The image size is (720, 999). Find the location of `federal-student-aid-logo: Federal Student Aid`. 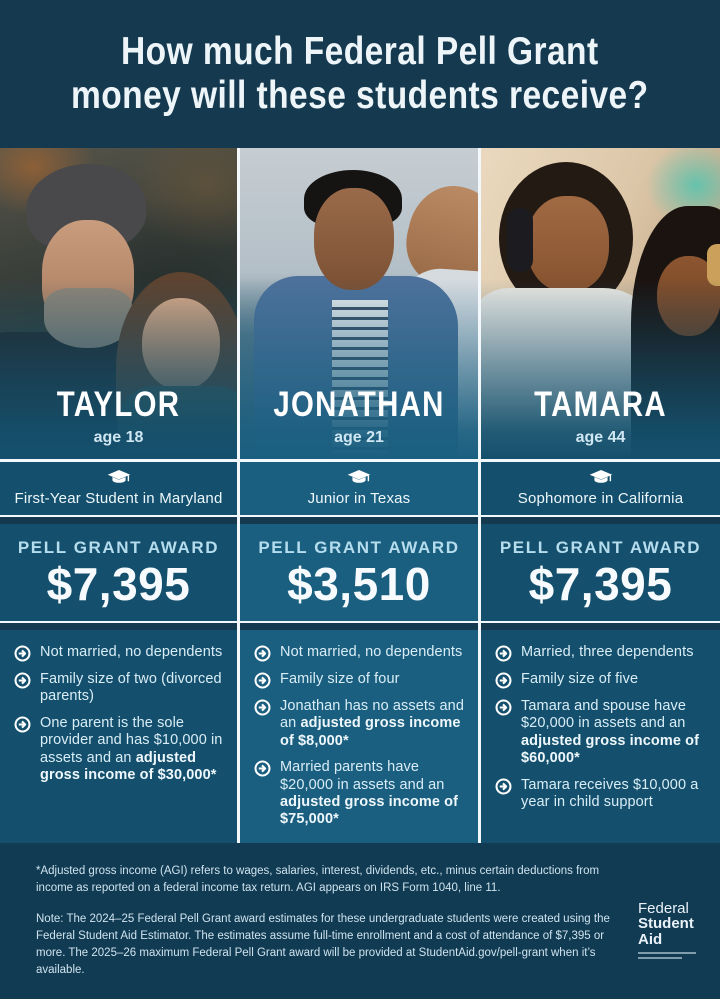

federal-student-aid-logo: Federal Student Aid is located at coordinates (667, 930).